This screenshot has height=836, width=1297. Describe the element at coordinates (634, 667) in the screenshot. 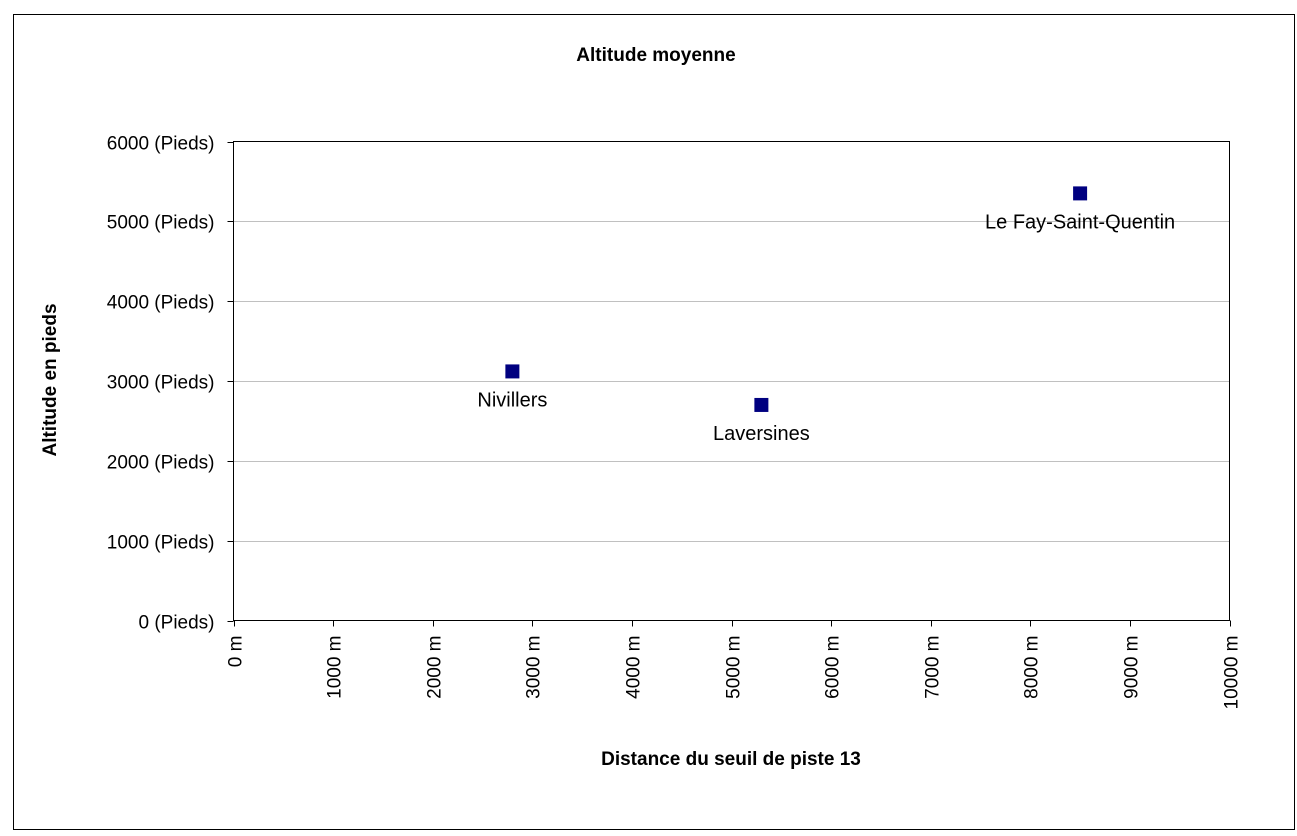

I see `x-tick-label: 4000 m` at that location.